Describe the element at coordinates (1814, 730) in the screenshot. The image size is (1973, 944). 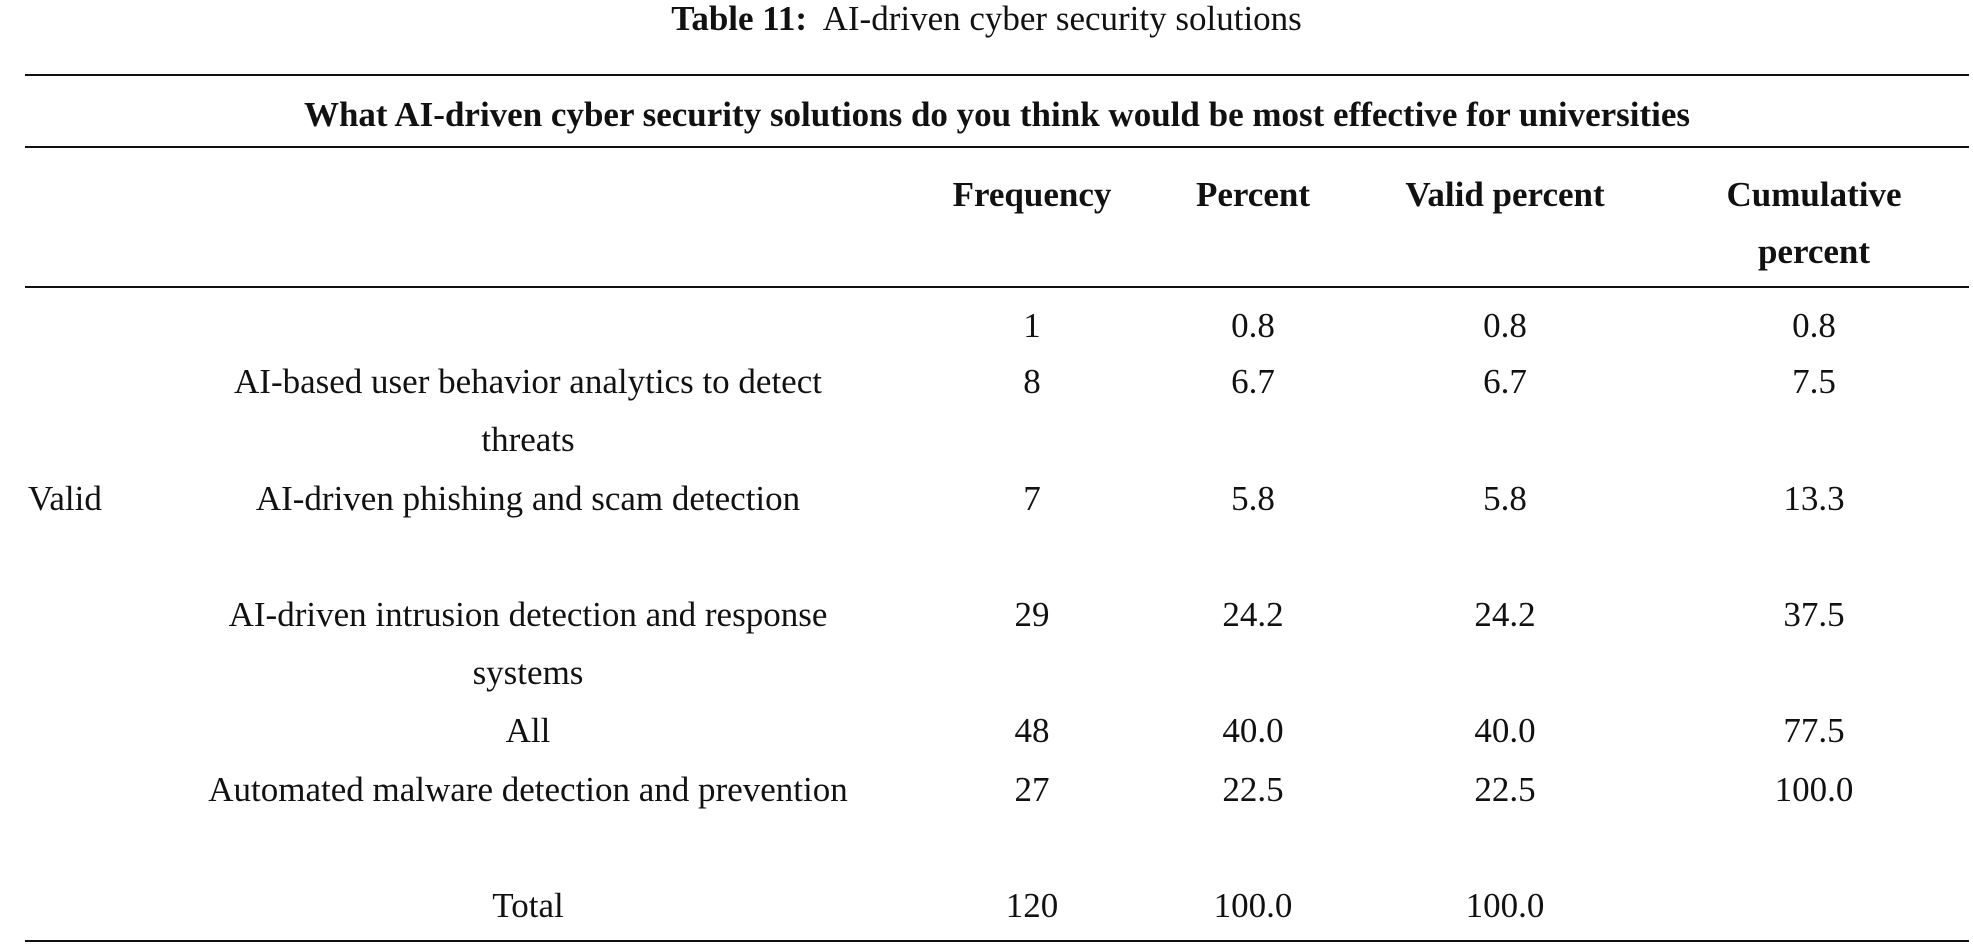
I see `cell: 77.5` at that location.